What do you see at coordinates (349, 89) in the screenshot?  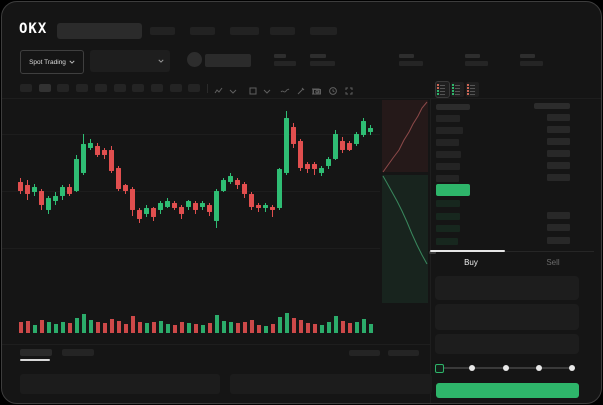 I see `fullscreen-icon` at bounding box center [349, 89].